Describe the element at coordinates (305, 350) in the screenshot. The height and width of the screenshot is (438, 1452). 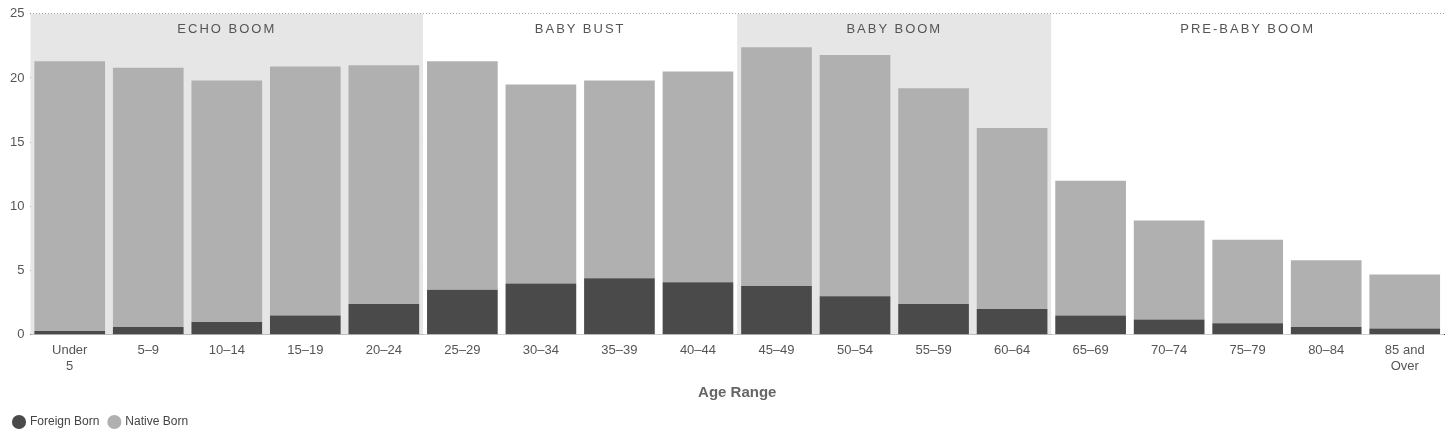
I see `x-tick-label: 15–19` at that location.